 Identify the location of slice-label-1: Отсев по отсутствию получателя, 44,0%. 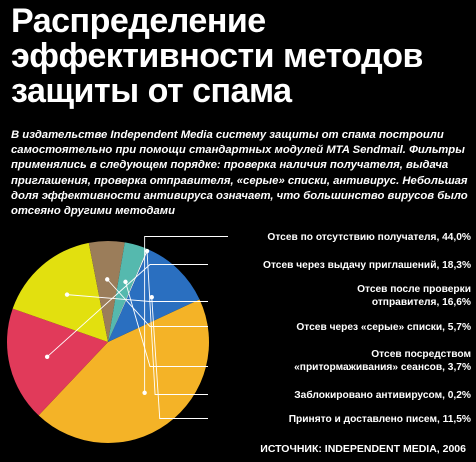
(369, 237).